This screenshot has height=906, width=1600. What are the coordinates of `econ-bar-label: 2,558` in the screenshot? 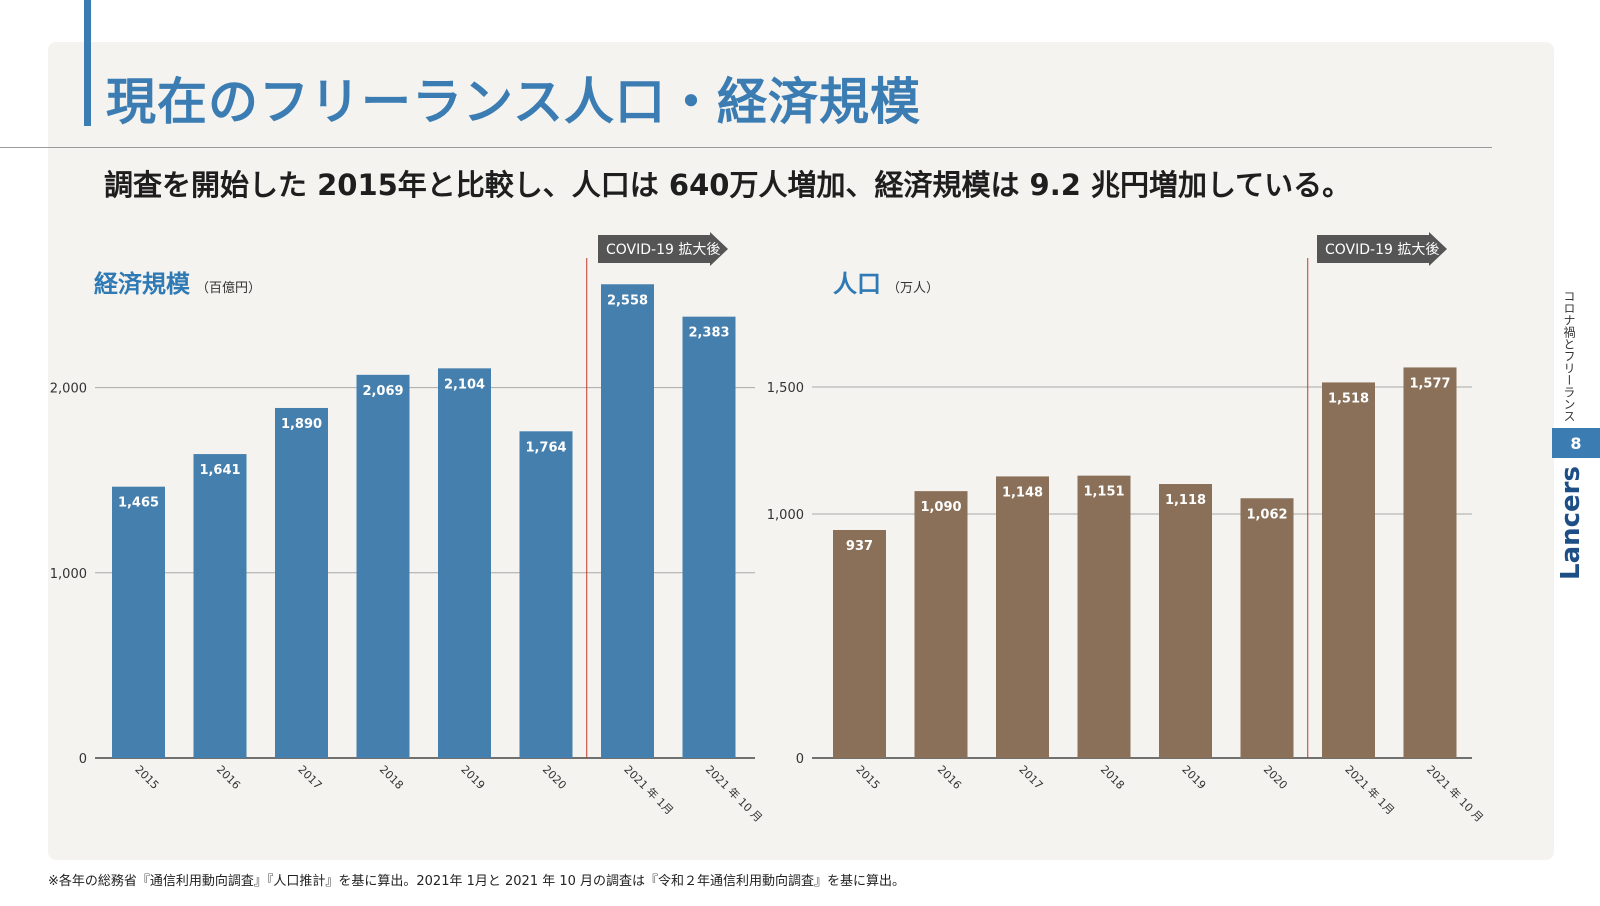 It's located at (627, 300).